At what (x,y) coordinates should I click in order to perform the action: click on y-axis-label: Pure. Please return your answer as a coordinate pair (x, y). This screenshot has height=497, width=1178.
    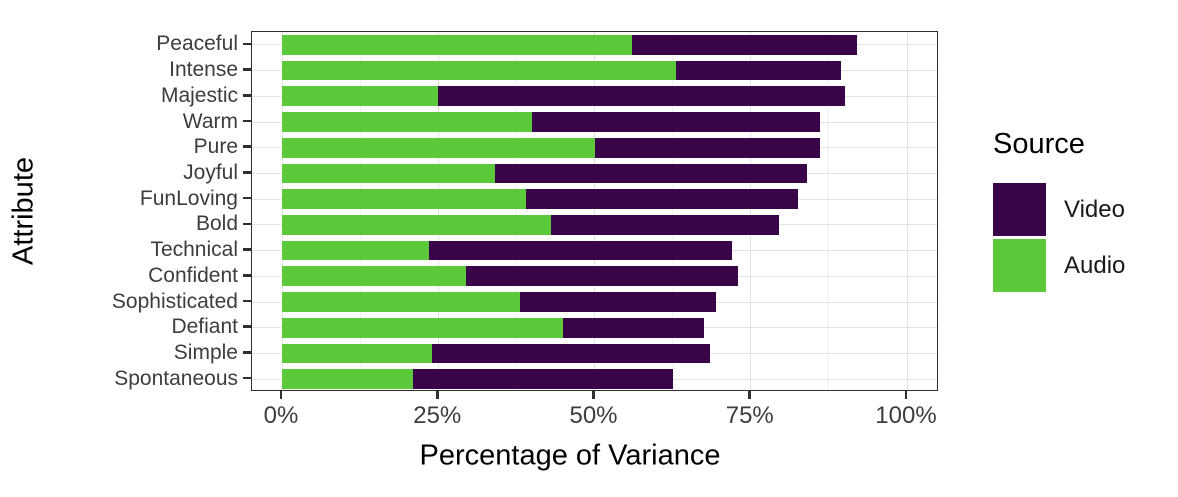
    Looking at the image, I should click on (215, 147).